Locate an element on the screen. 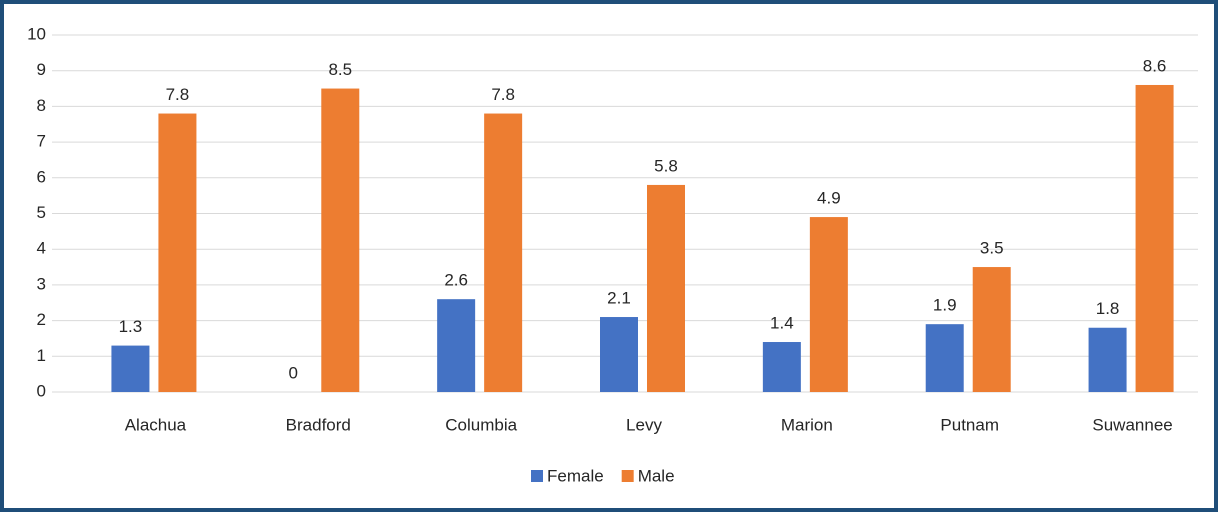 Image resolution: width=1218 pixels, height=512 pixels. x-tick-label: Alachua is located at coordinates (156, 424).